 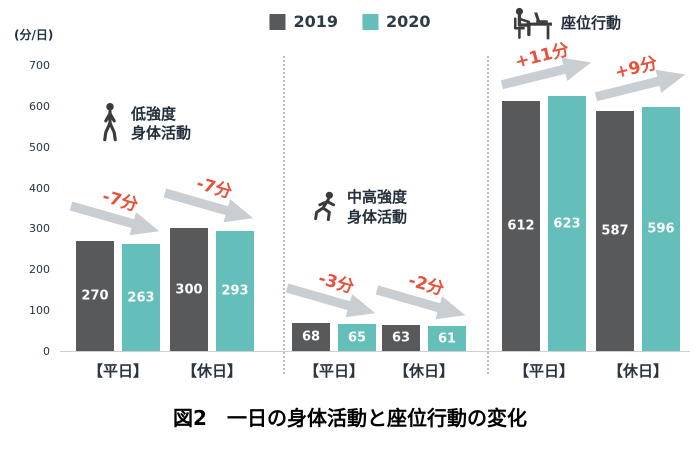 I want to click on group-label-line: 座位行動, so click(x=591, y=22).